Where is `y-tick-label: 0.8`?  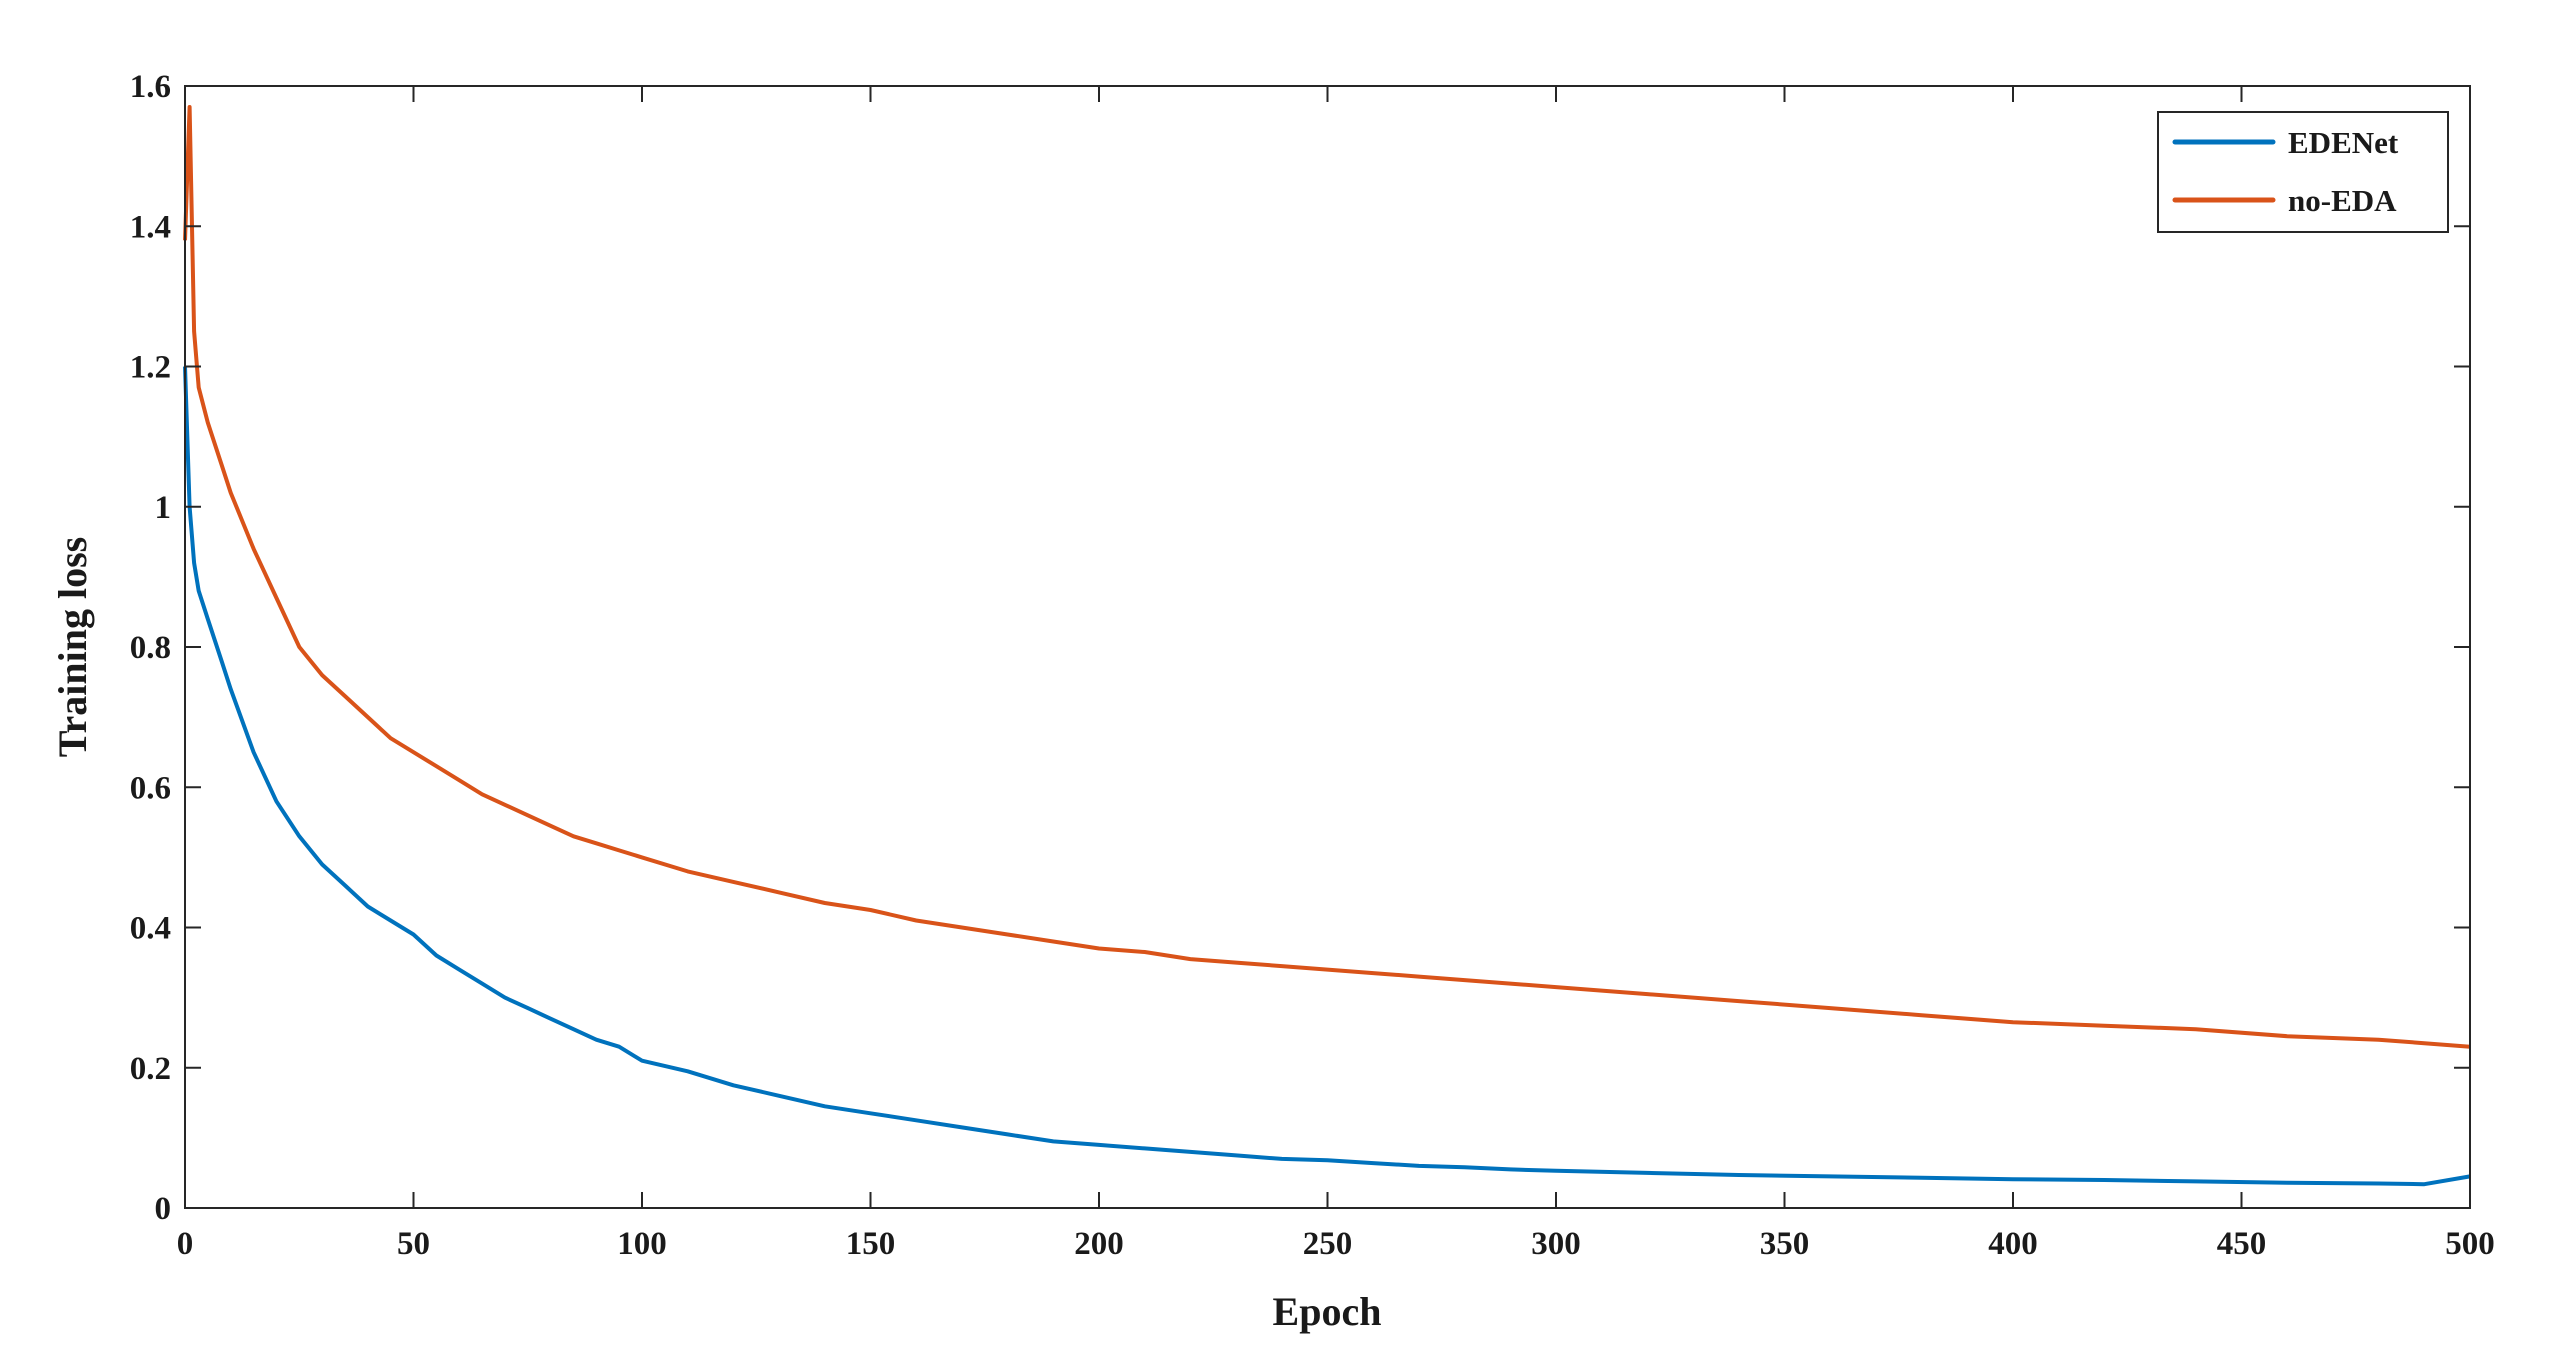
y-tick-label: 0.8 is located at coordinates (150, 648).